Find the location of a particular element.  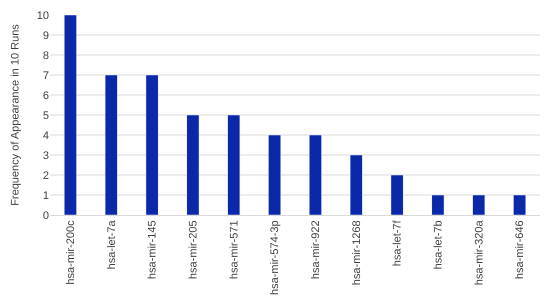

y-tick-label: 10 is located at coordinates (42, 16).